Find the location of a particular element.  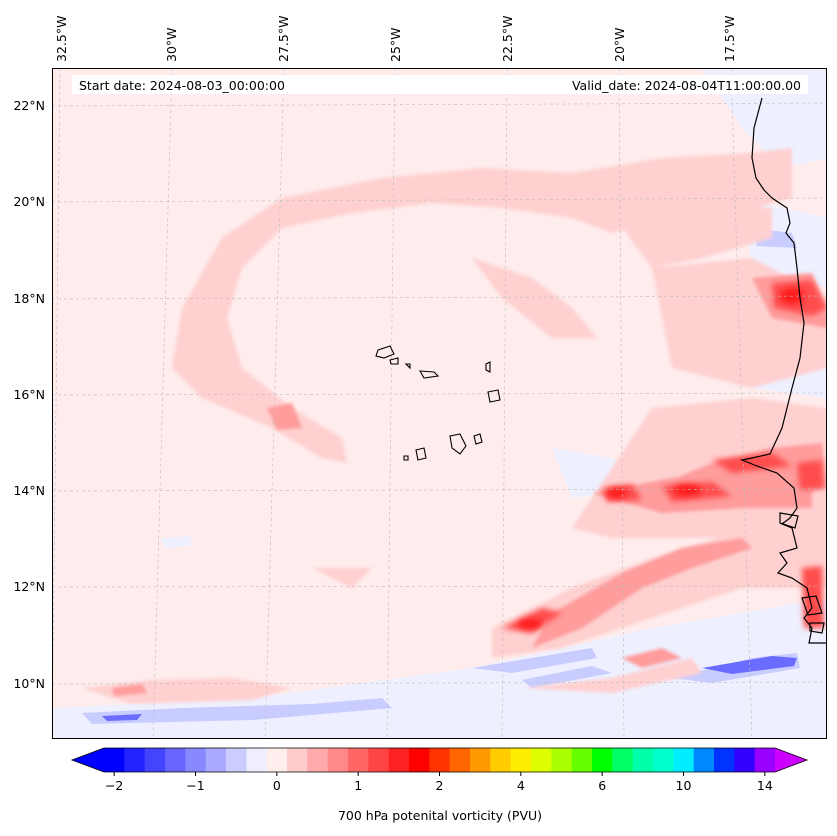

lon-tick-label: 30°W is located at coordinates (171, 44).